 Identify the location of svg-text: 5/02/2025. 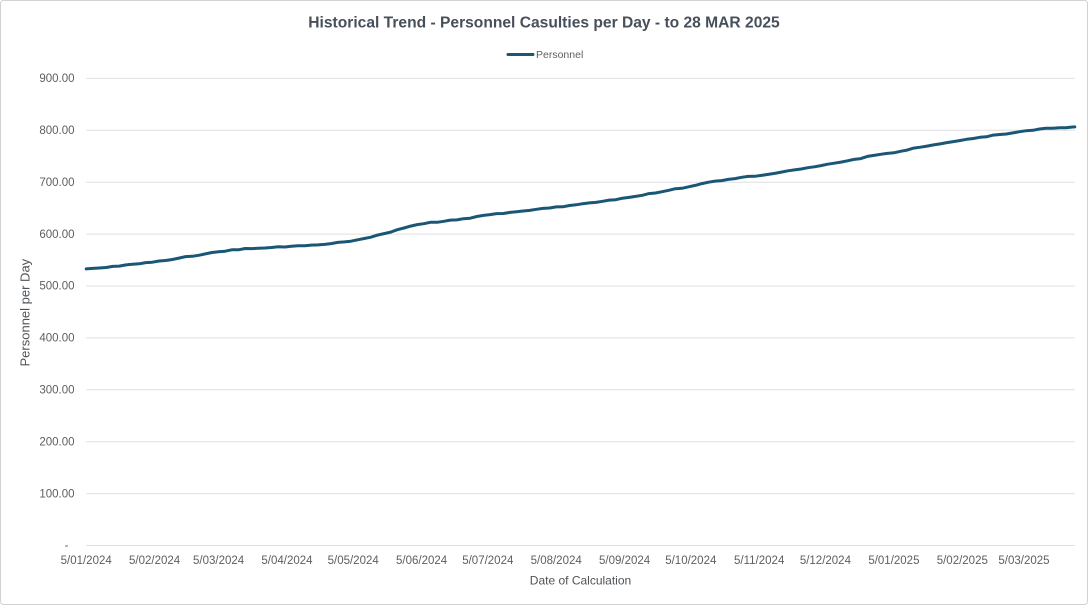
(962, 561).